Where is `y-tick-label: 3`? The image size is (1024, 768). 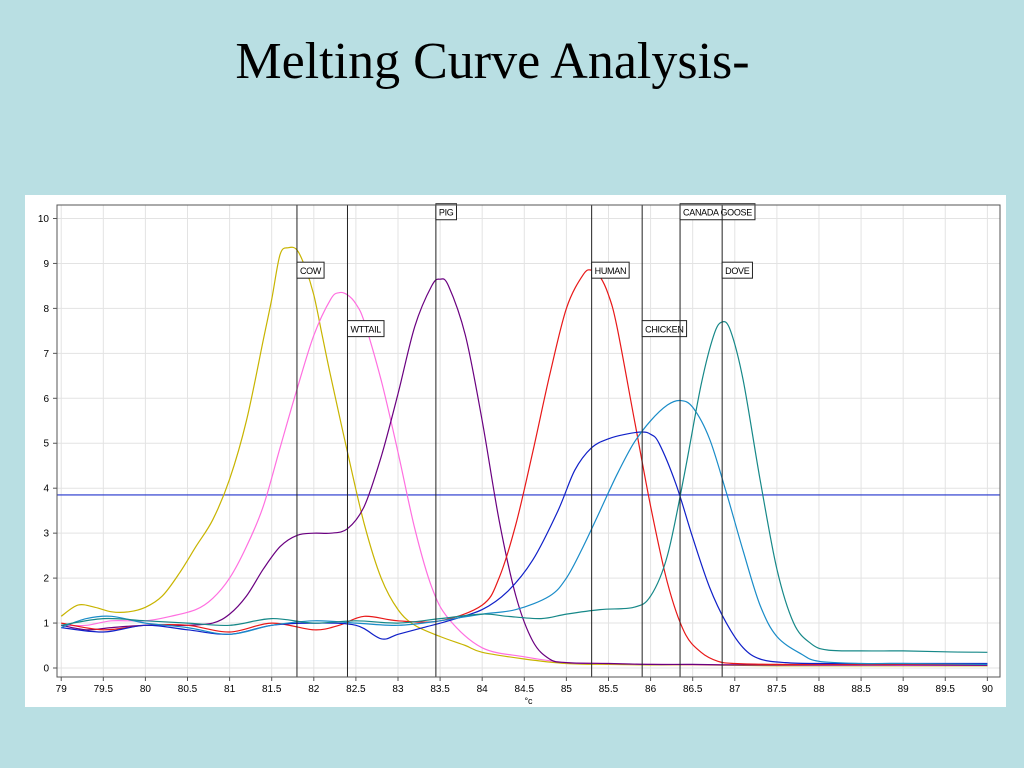 y-tick-label: 3 is located at coordinates (46, 534).